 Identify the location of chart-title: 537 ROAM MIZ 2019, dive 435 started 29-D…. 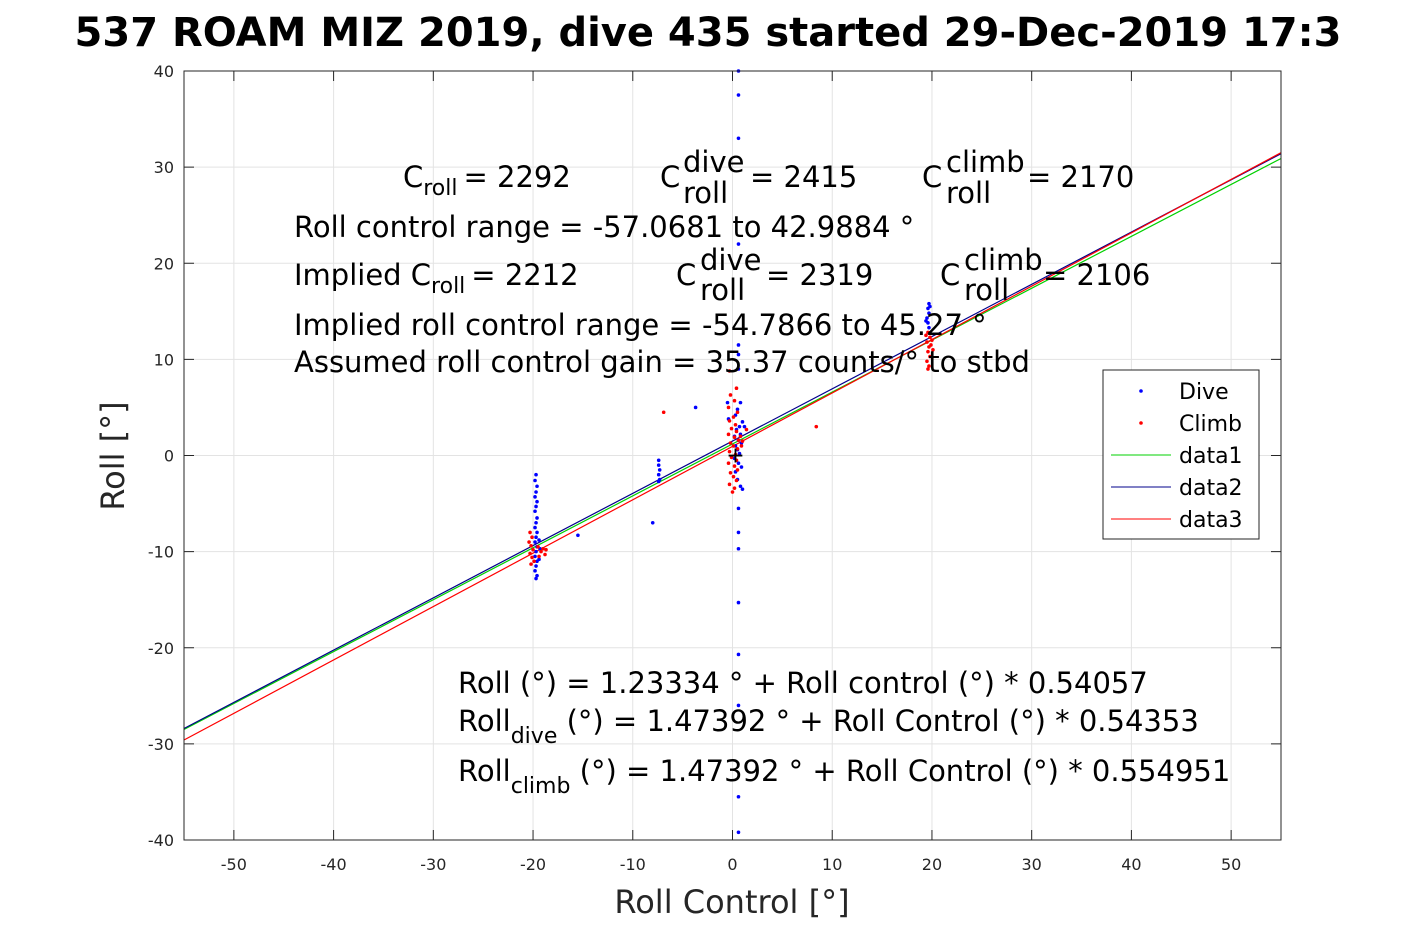
(708, 33).